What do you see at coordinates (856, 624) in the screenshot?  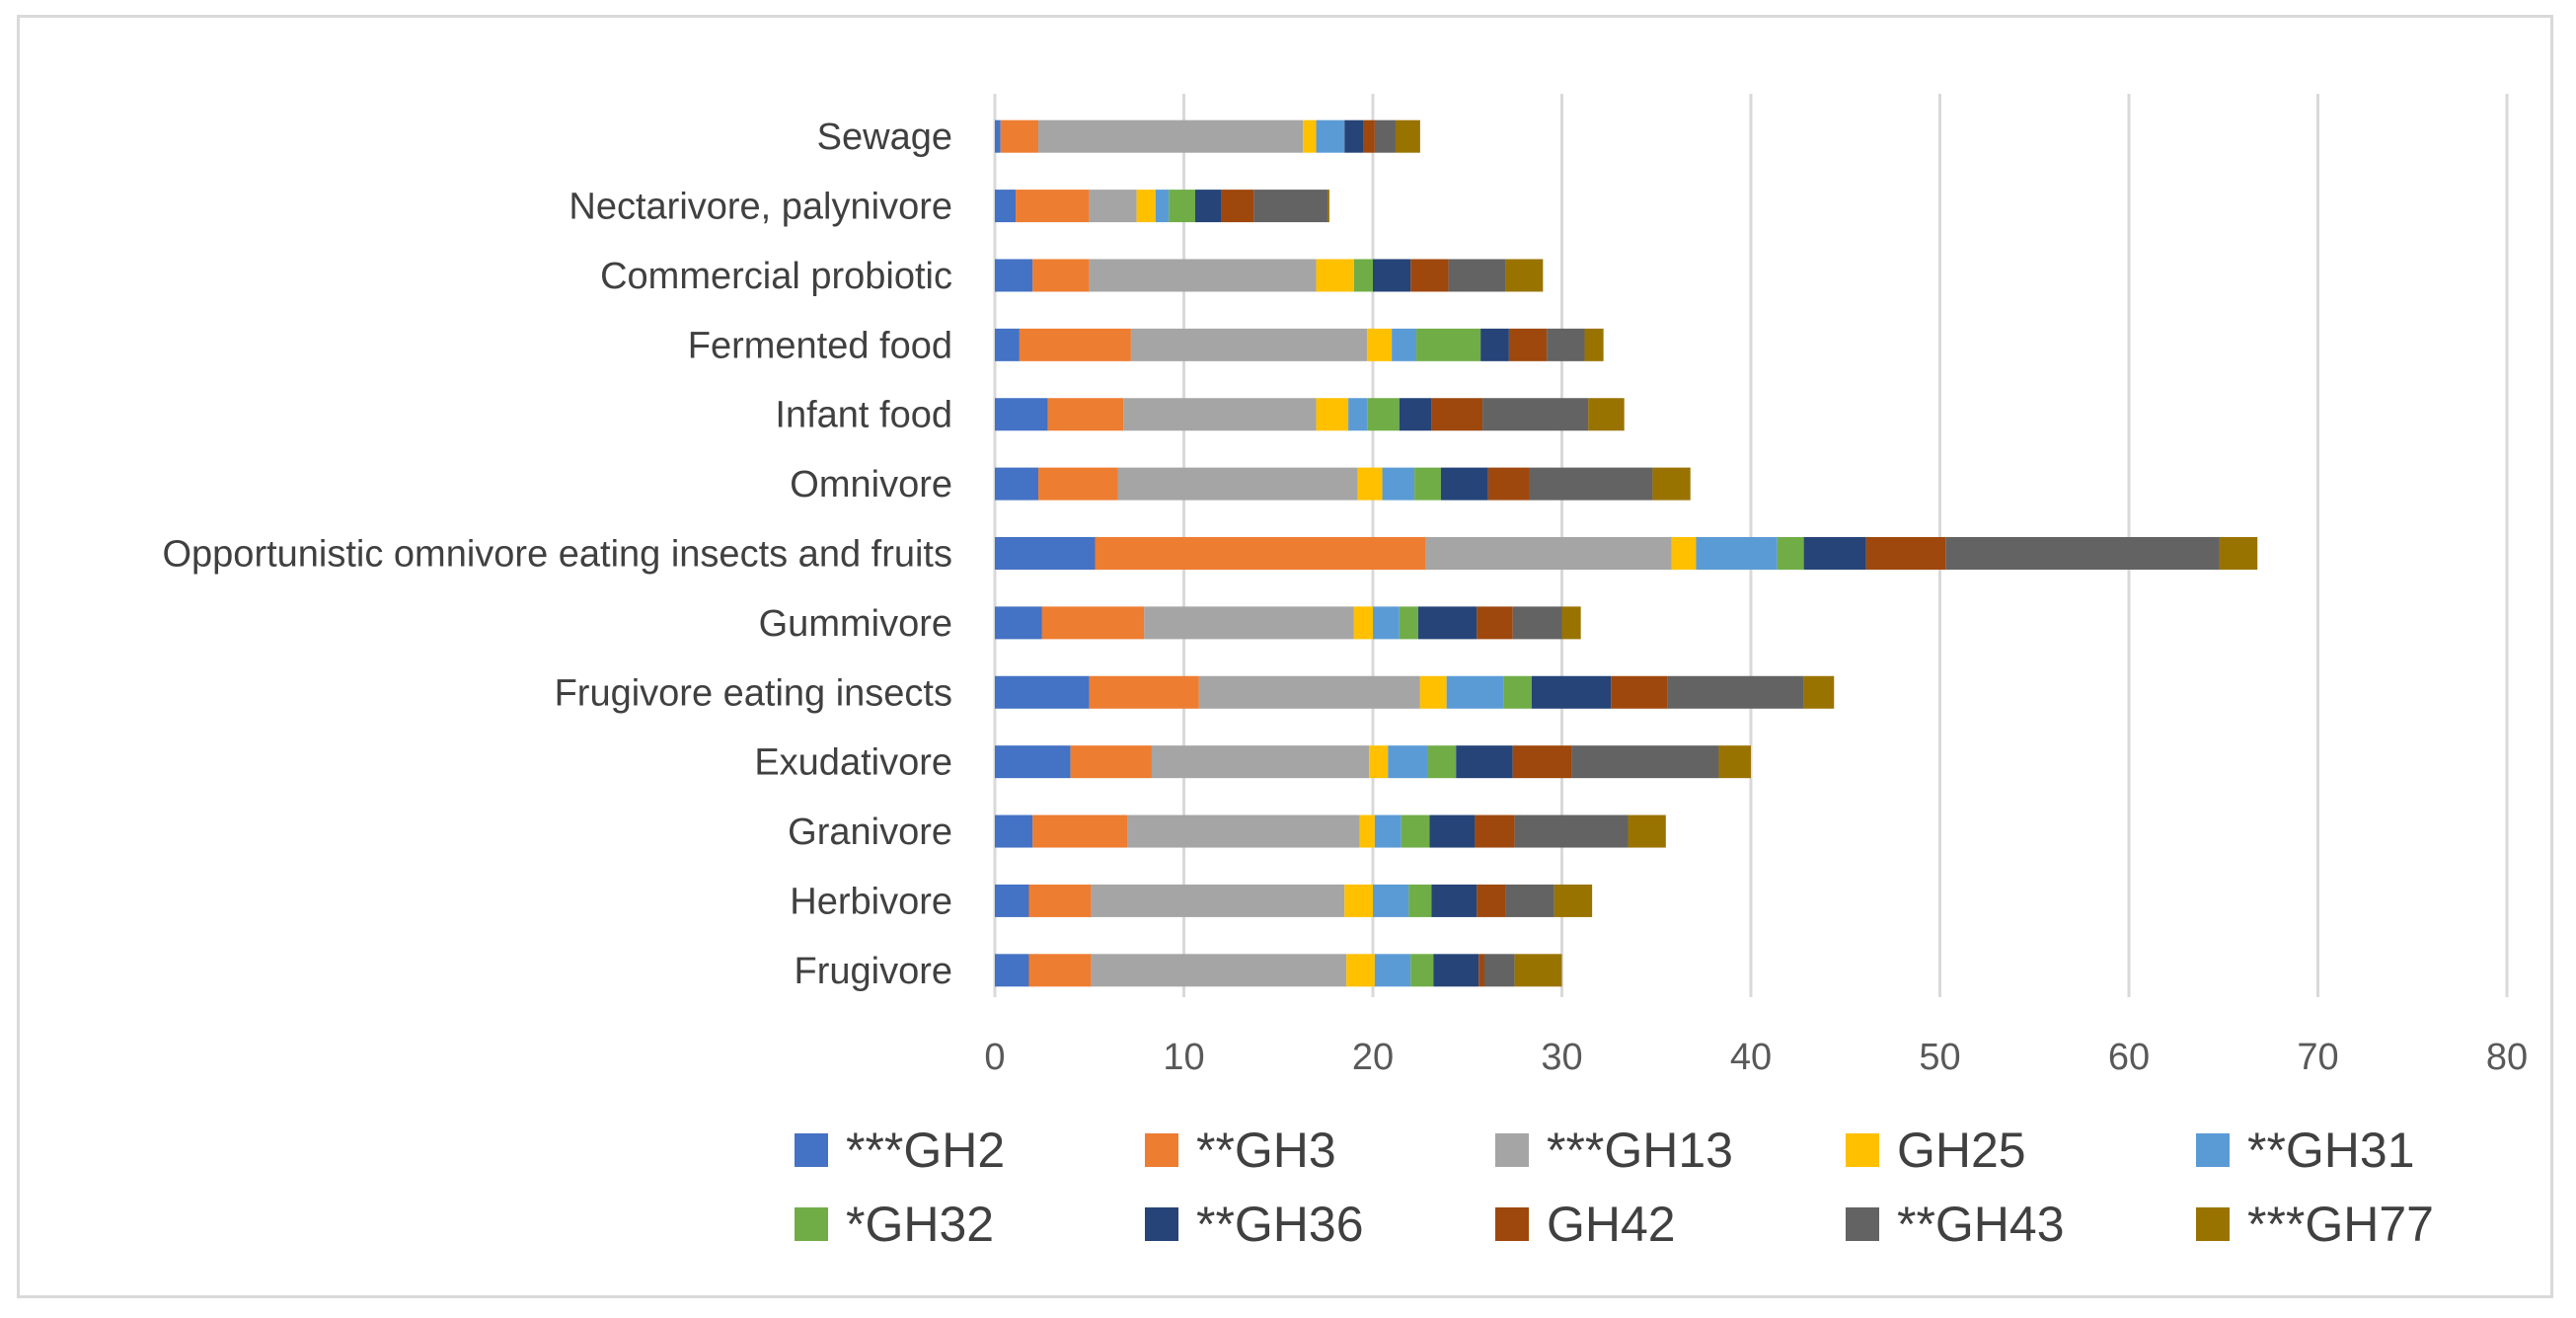 I see `category-label: Gummivore` at bounding box center [856, 624].